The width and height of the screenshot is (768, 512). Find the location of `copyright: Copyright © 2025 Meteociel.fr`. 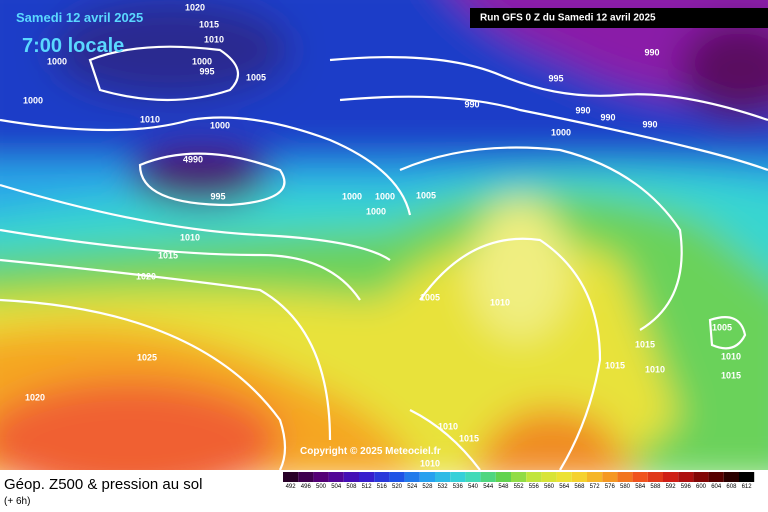

copyright: Copyright © 2025 Meteociel.fr is located at coordinates (370, 451).